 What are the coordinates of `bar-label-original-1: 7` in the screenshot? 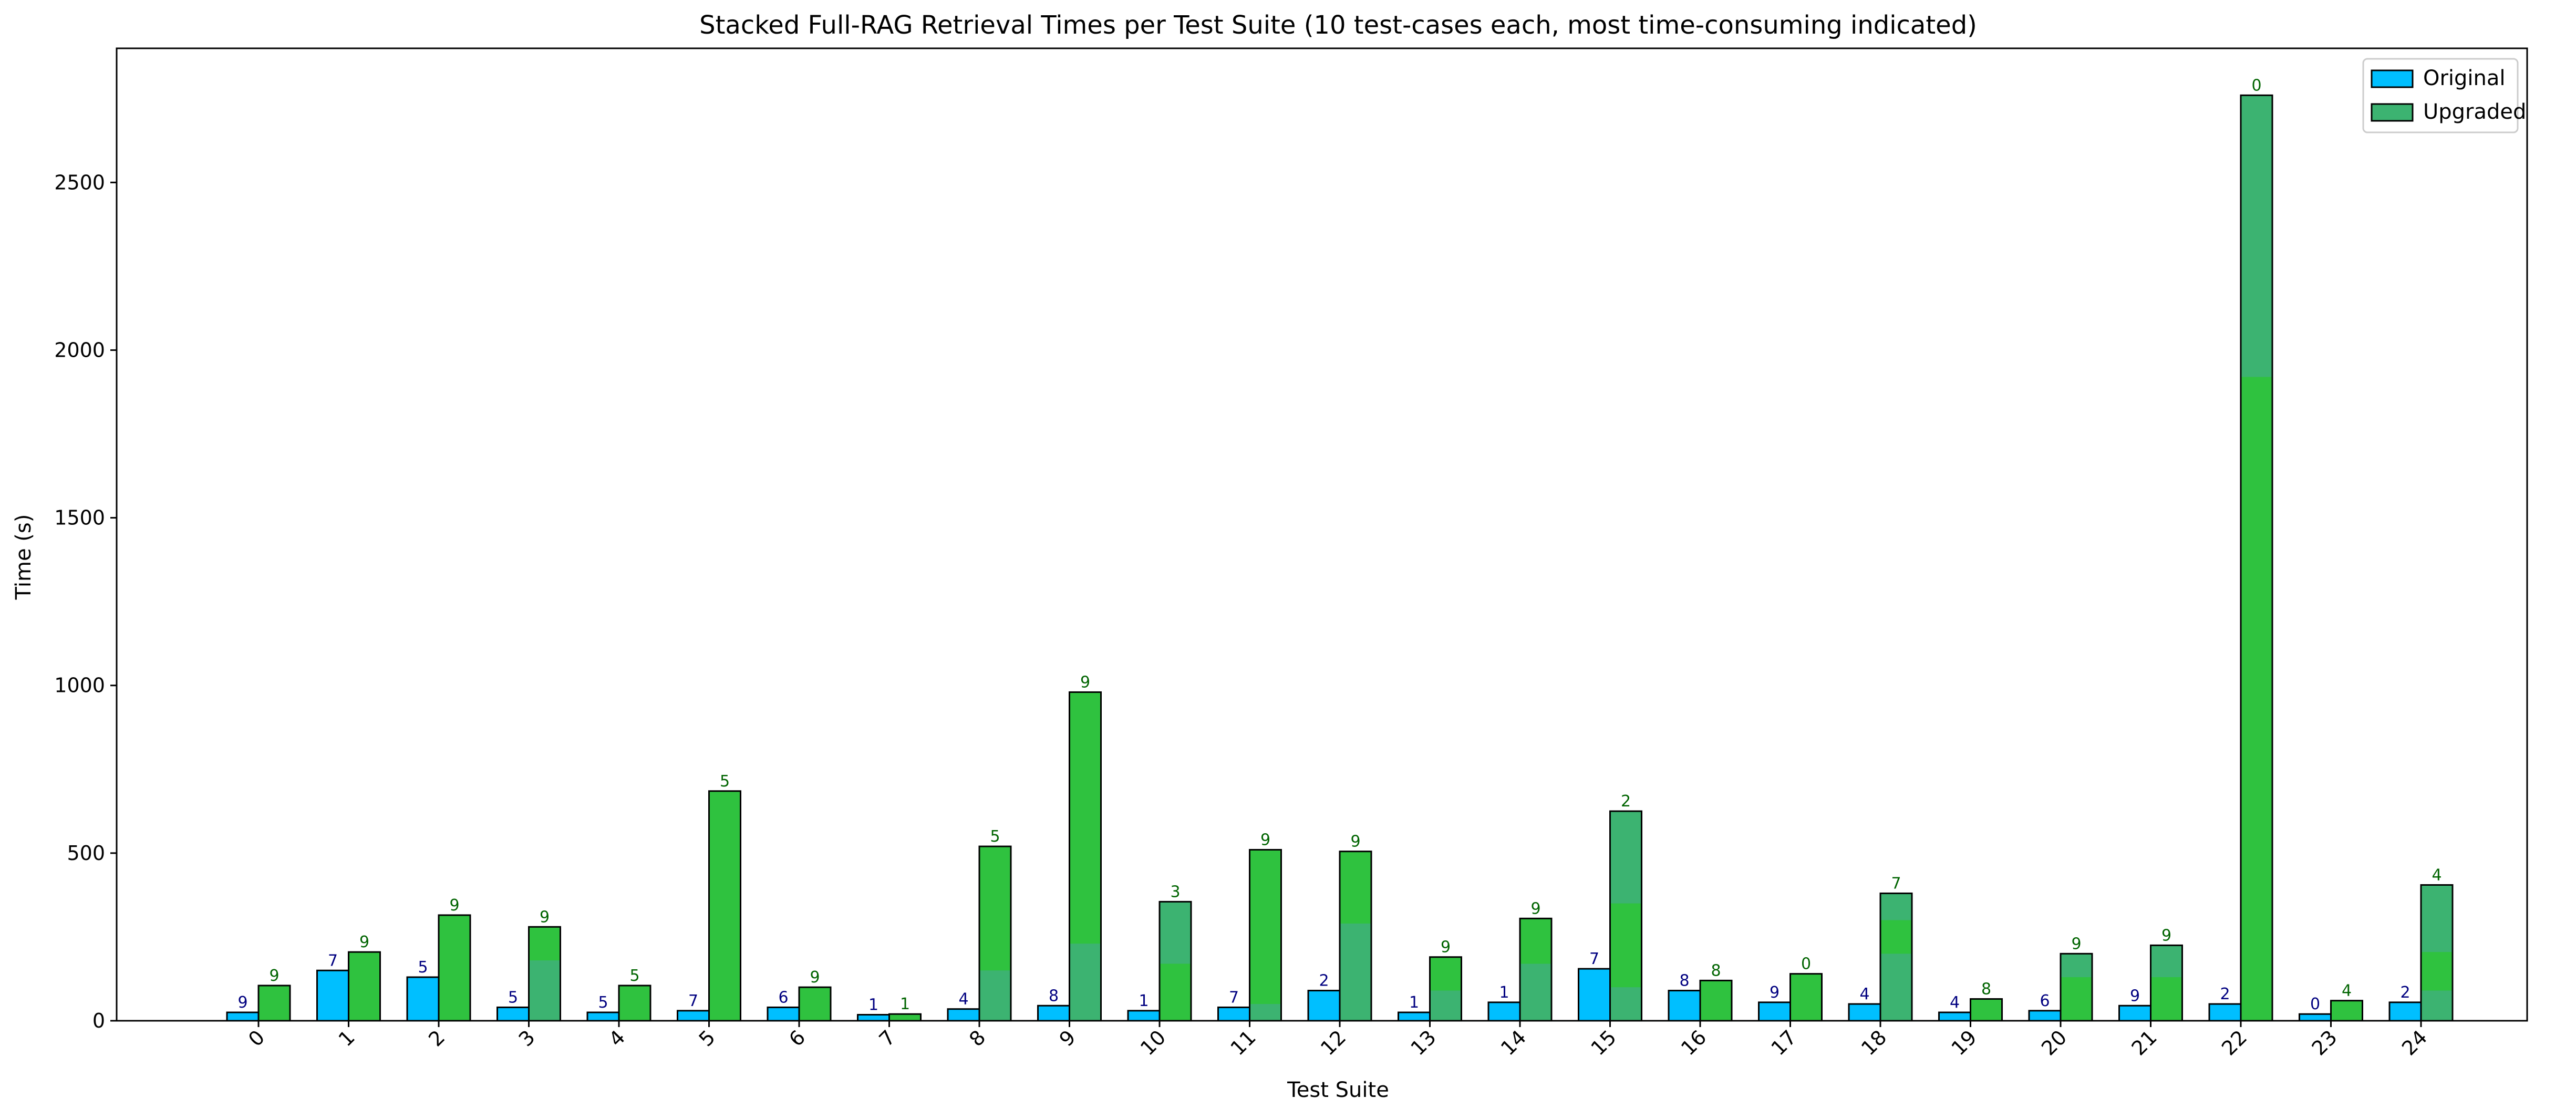 It's located at (333, 960).